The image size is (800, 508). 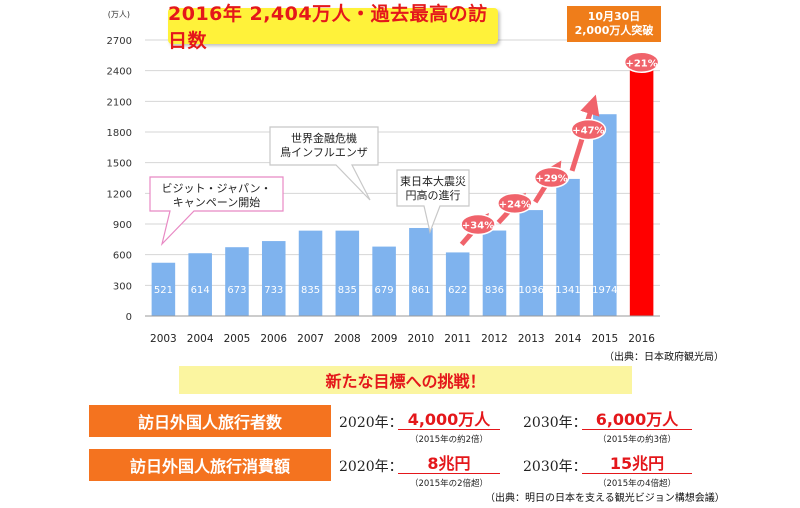 I want to click on bar-value-label: 733, so click(x=273, y=290).